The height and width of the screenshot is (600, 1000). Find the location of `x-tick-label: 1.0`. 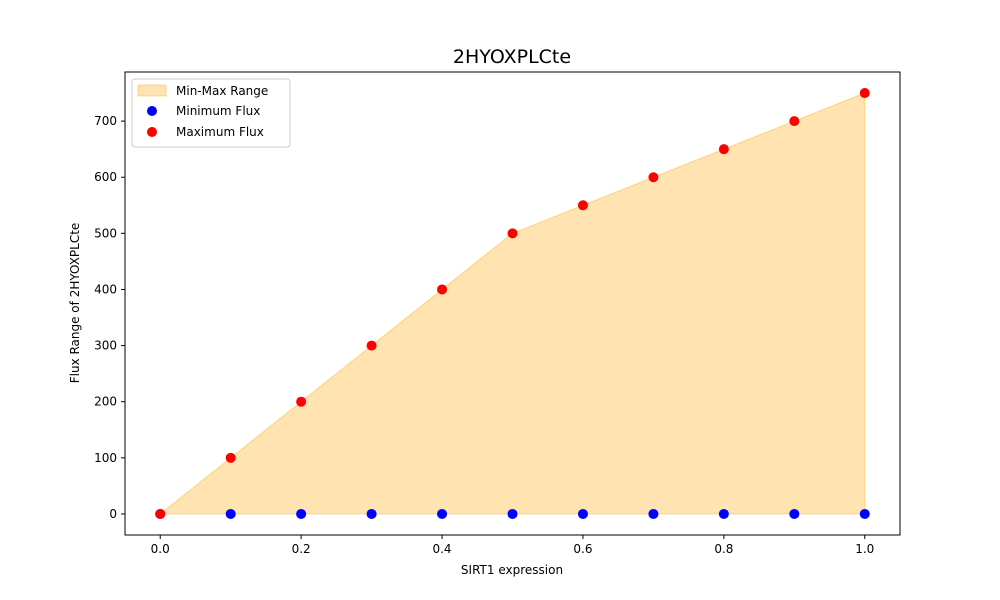

x-tick-label: 1.0 is located at coordinates (864, 549).